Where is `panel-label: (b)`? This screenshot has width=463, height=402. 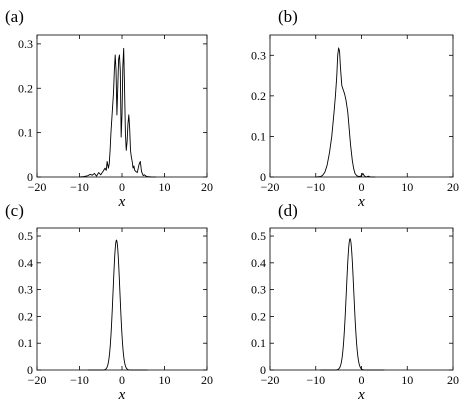
panel-label: (b) is located at coordinates (288, 16).